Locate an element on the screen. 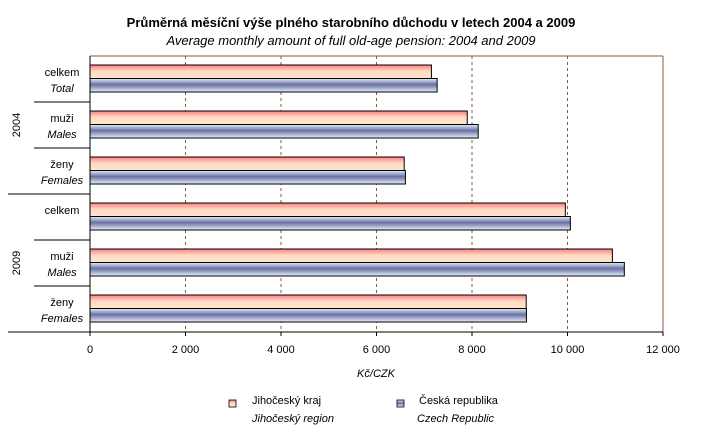 The image size is (702, 448). x-tick-label: 10 000 is located at coordinates (568, 350).